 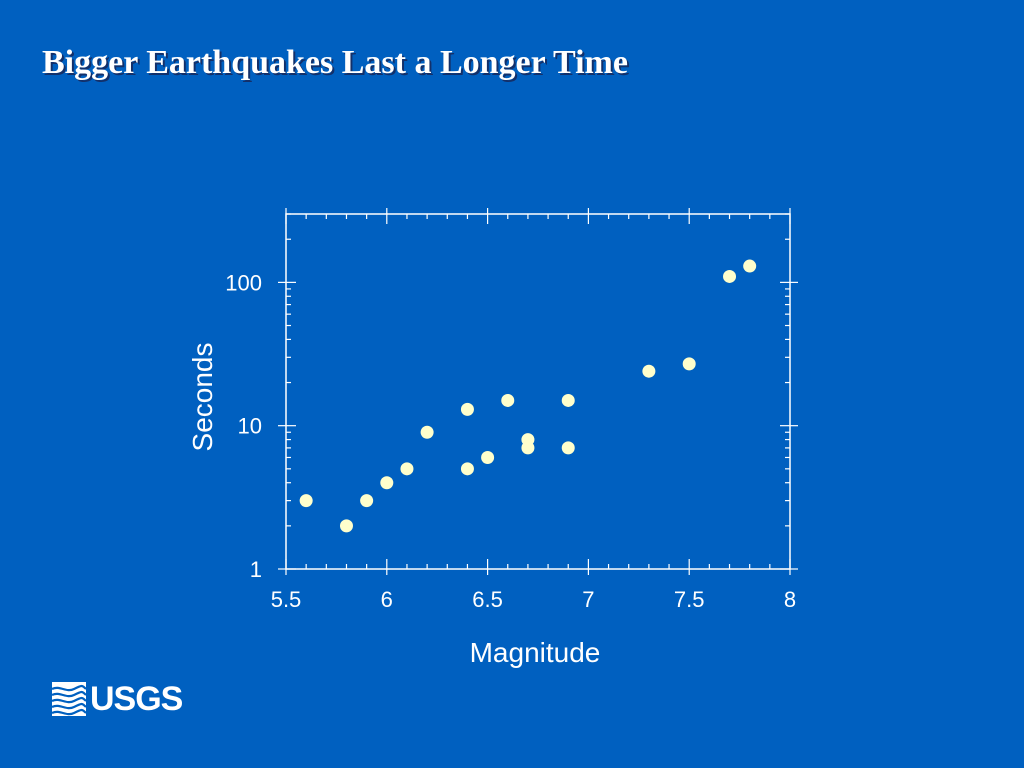 What do you see at coordinates (790, 599) in the screenshot?
I see `x-tick-label: 8` at bounding box center [790, 599].